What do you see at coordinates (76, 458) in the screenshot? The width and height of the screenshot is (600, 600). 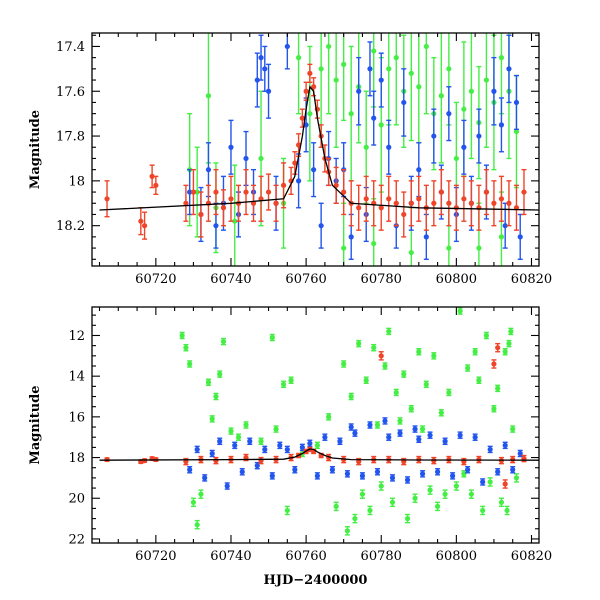 I see `y-tick-label: 18` at bounding box center [76, 458].